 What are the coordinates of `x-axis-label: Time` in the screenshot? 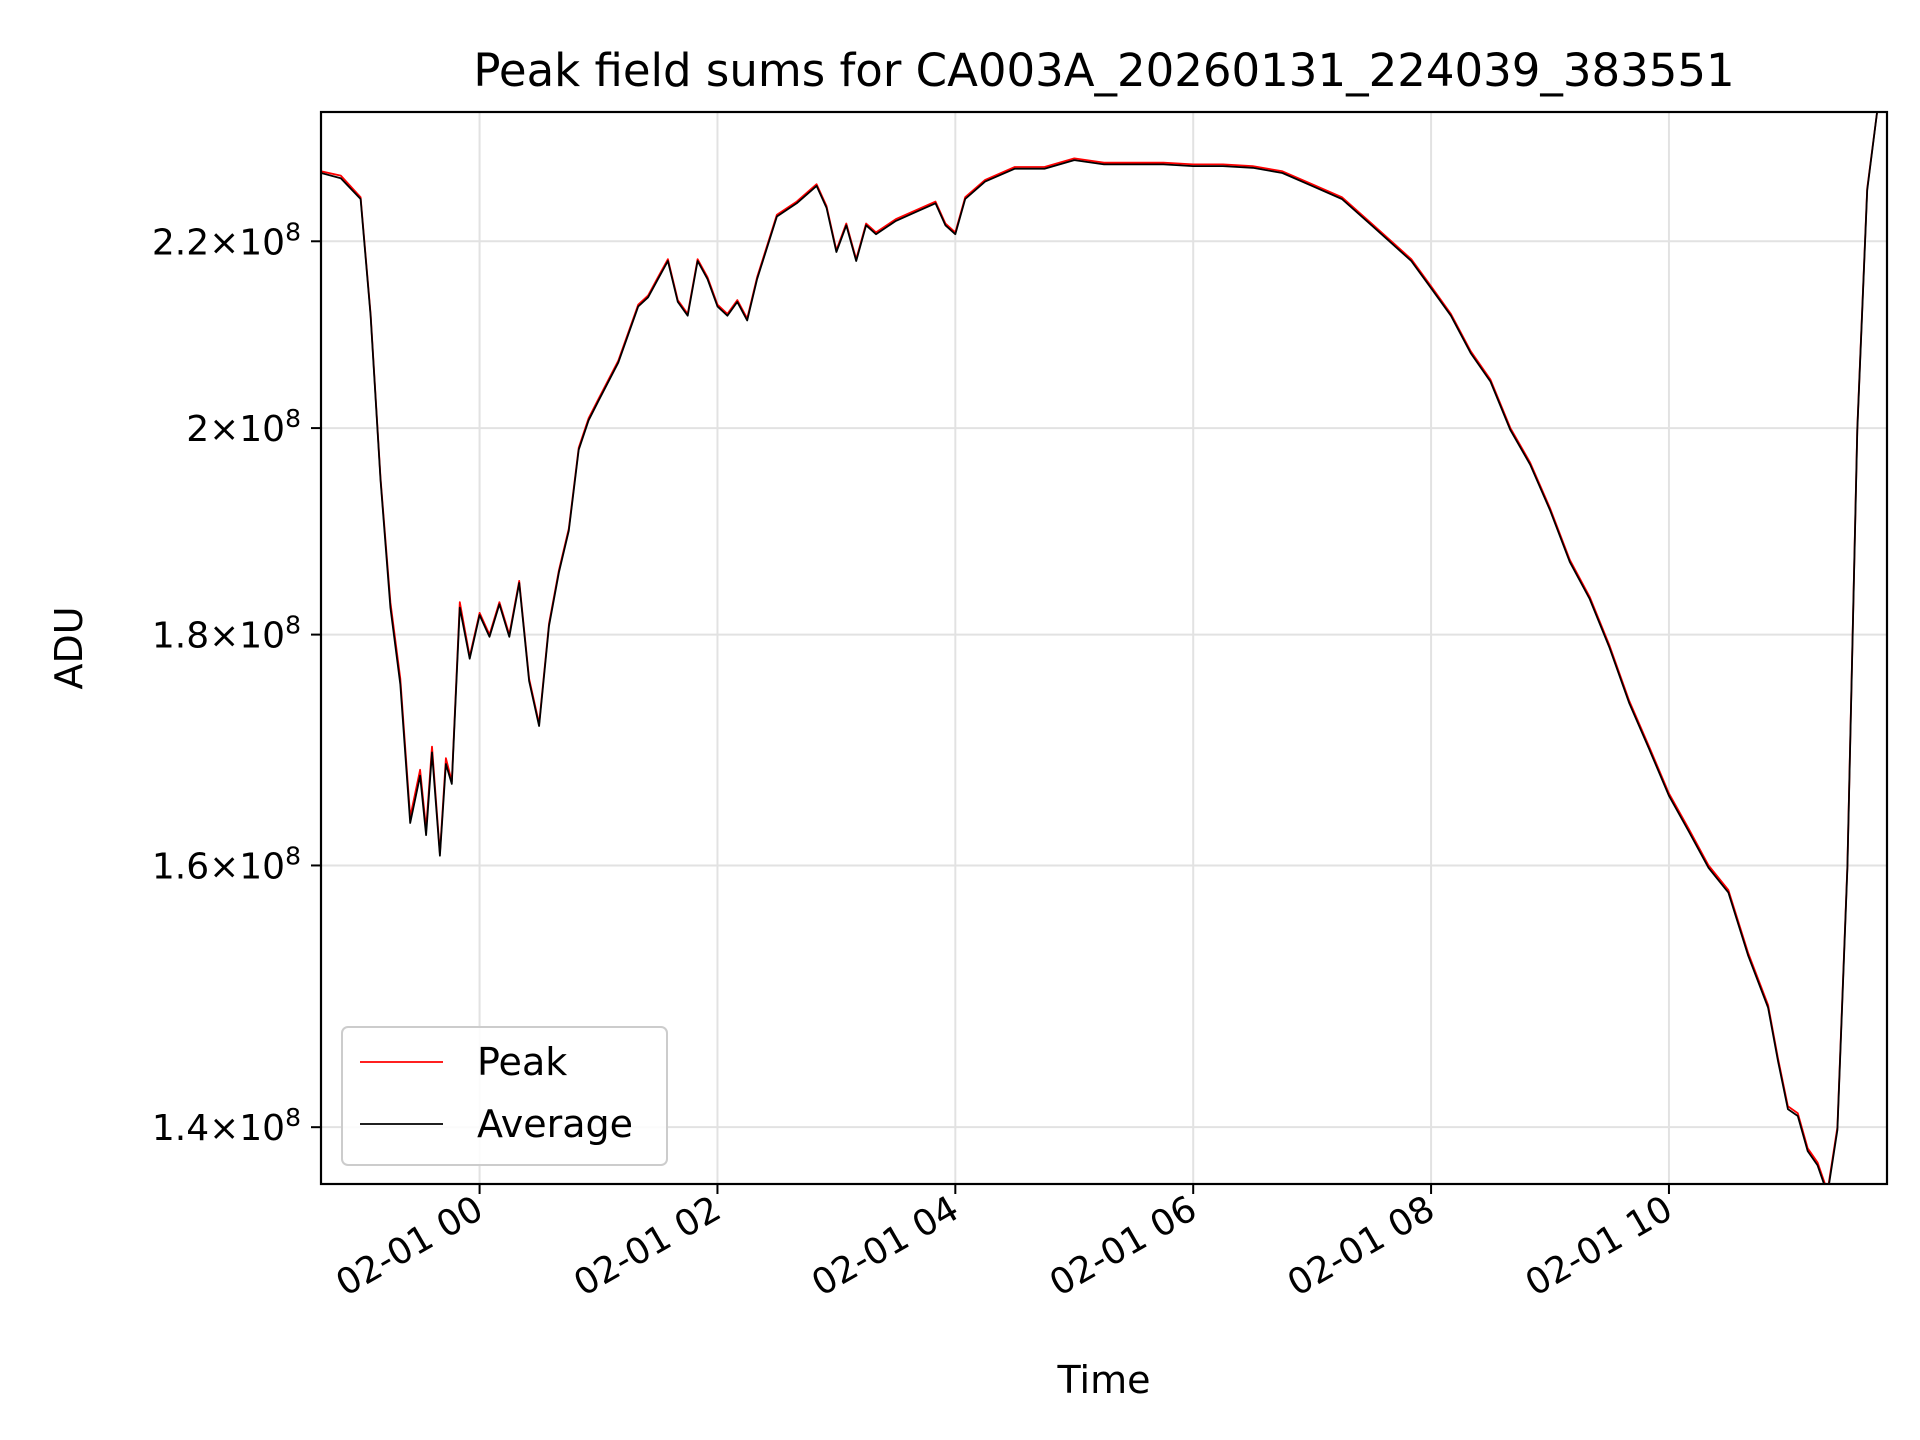 It's located at (1104, 1380).